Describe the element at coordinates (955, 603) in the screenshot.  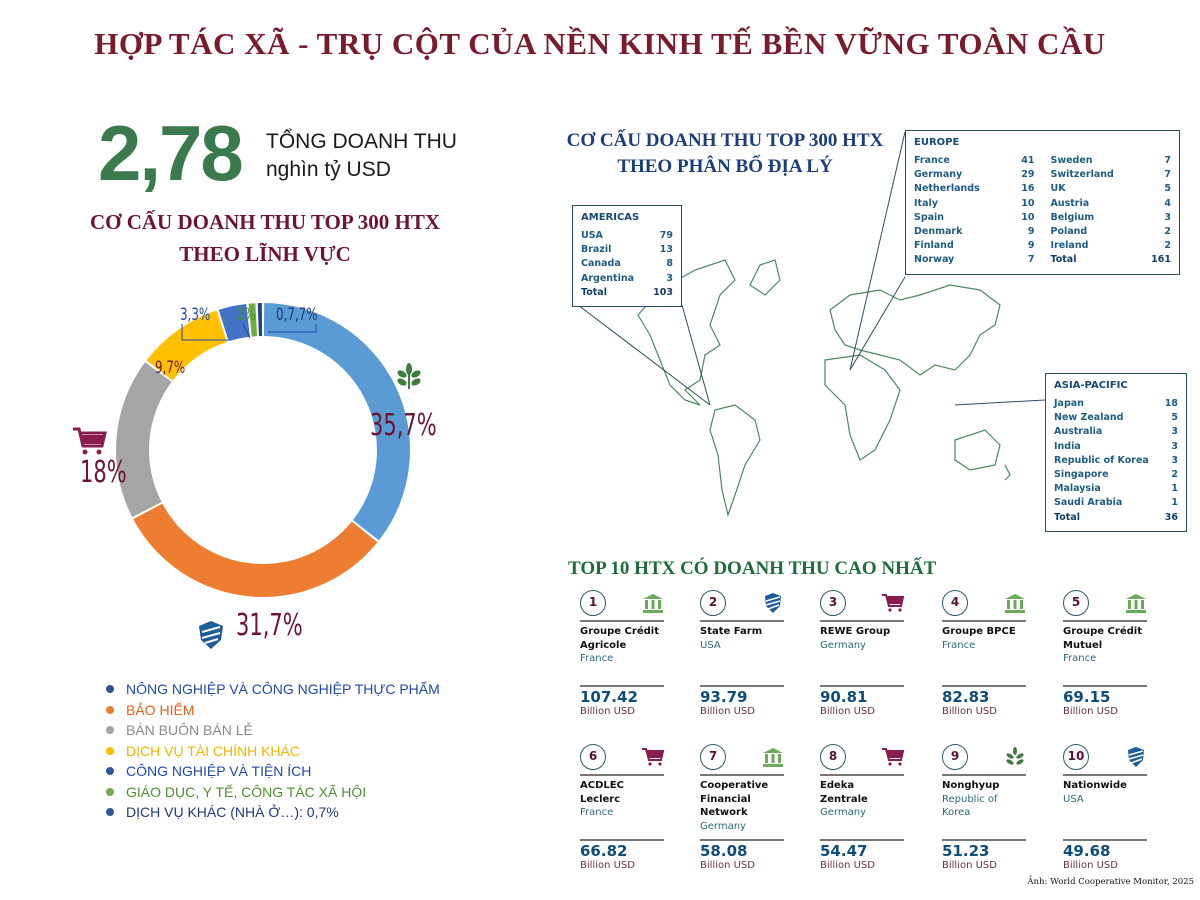
I see `rank-badge: 4` at that location.